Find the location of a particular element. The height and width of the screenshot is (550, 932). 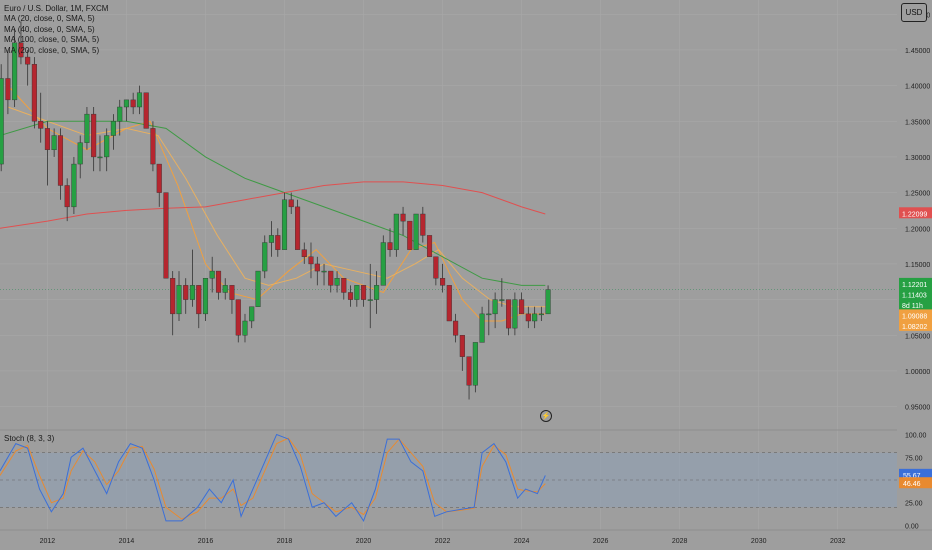

price-tick-label: 1.45000 is located at coordinates (917, 51).